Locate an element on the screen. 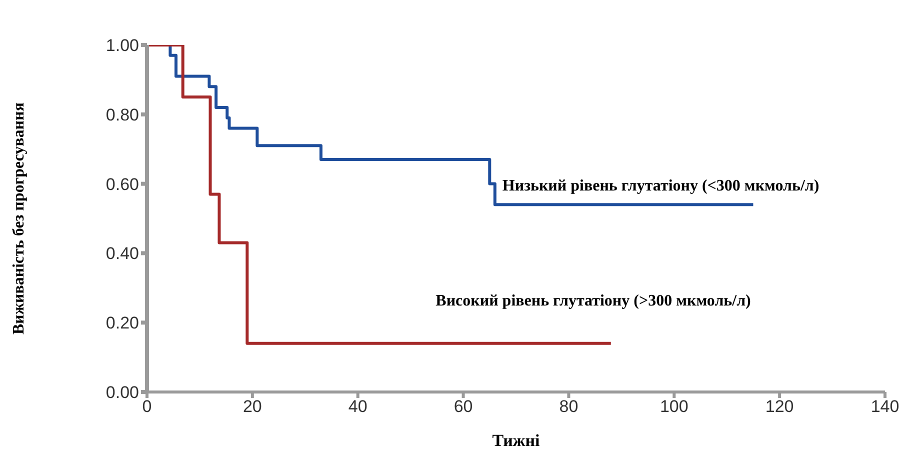  text: Високий рівень глутатіону (>300 мкмоль/л) is located at coordinates (593, 301).